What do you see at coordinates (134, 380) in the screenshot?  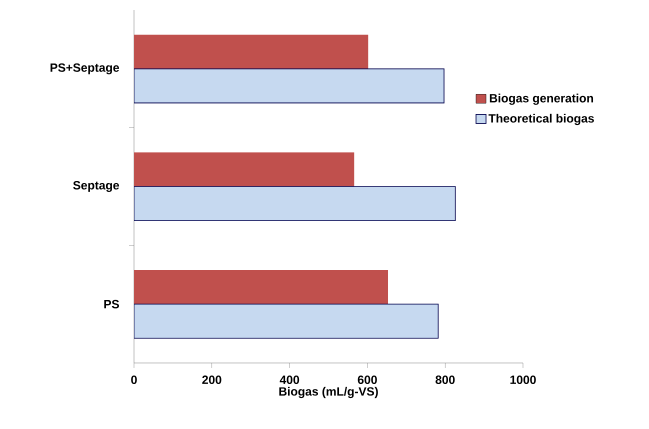 I see `x-tick-label: 0` at bounding box center [134, 380].